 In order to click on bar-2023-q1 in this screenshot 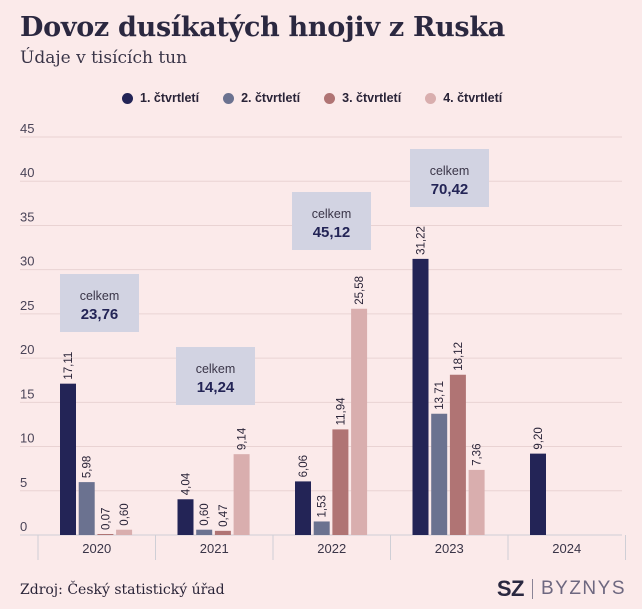, I will do `click(420, 396)`.